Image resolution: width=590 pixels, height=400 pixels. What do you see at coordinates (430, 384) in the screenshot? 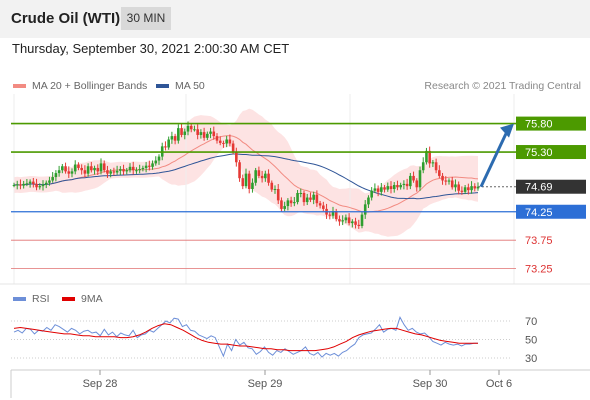
I see `x-tick-label: Sep 30` at bounding box center [430, 384].